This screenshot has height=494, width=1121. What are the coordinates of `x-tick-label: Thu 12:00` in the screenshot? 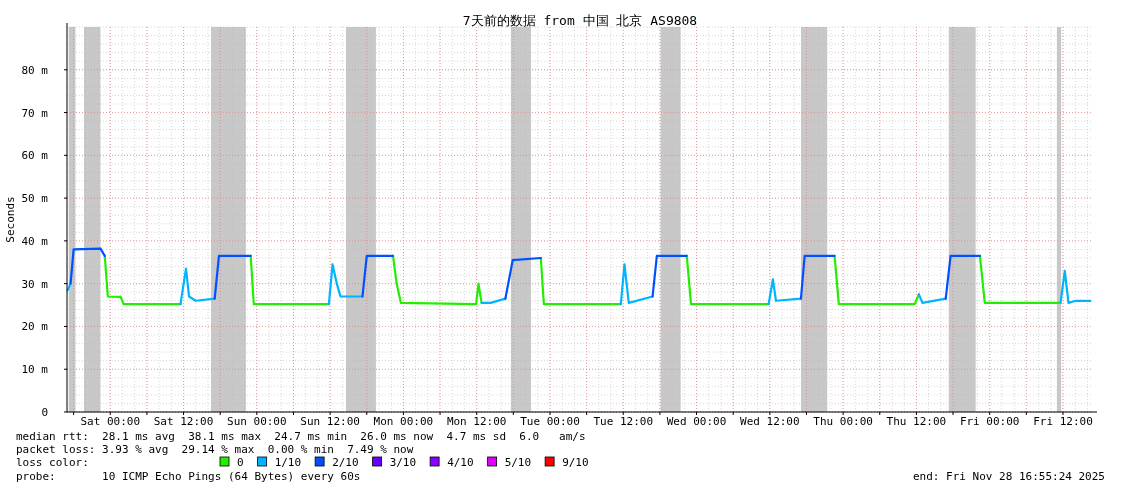 It's located at (916, 421).